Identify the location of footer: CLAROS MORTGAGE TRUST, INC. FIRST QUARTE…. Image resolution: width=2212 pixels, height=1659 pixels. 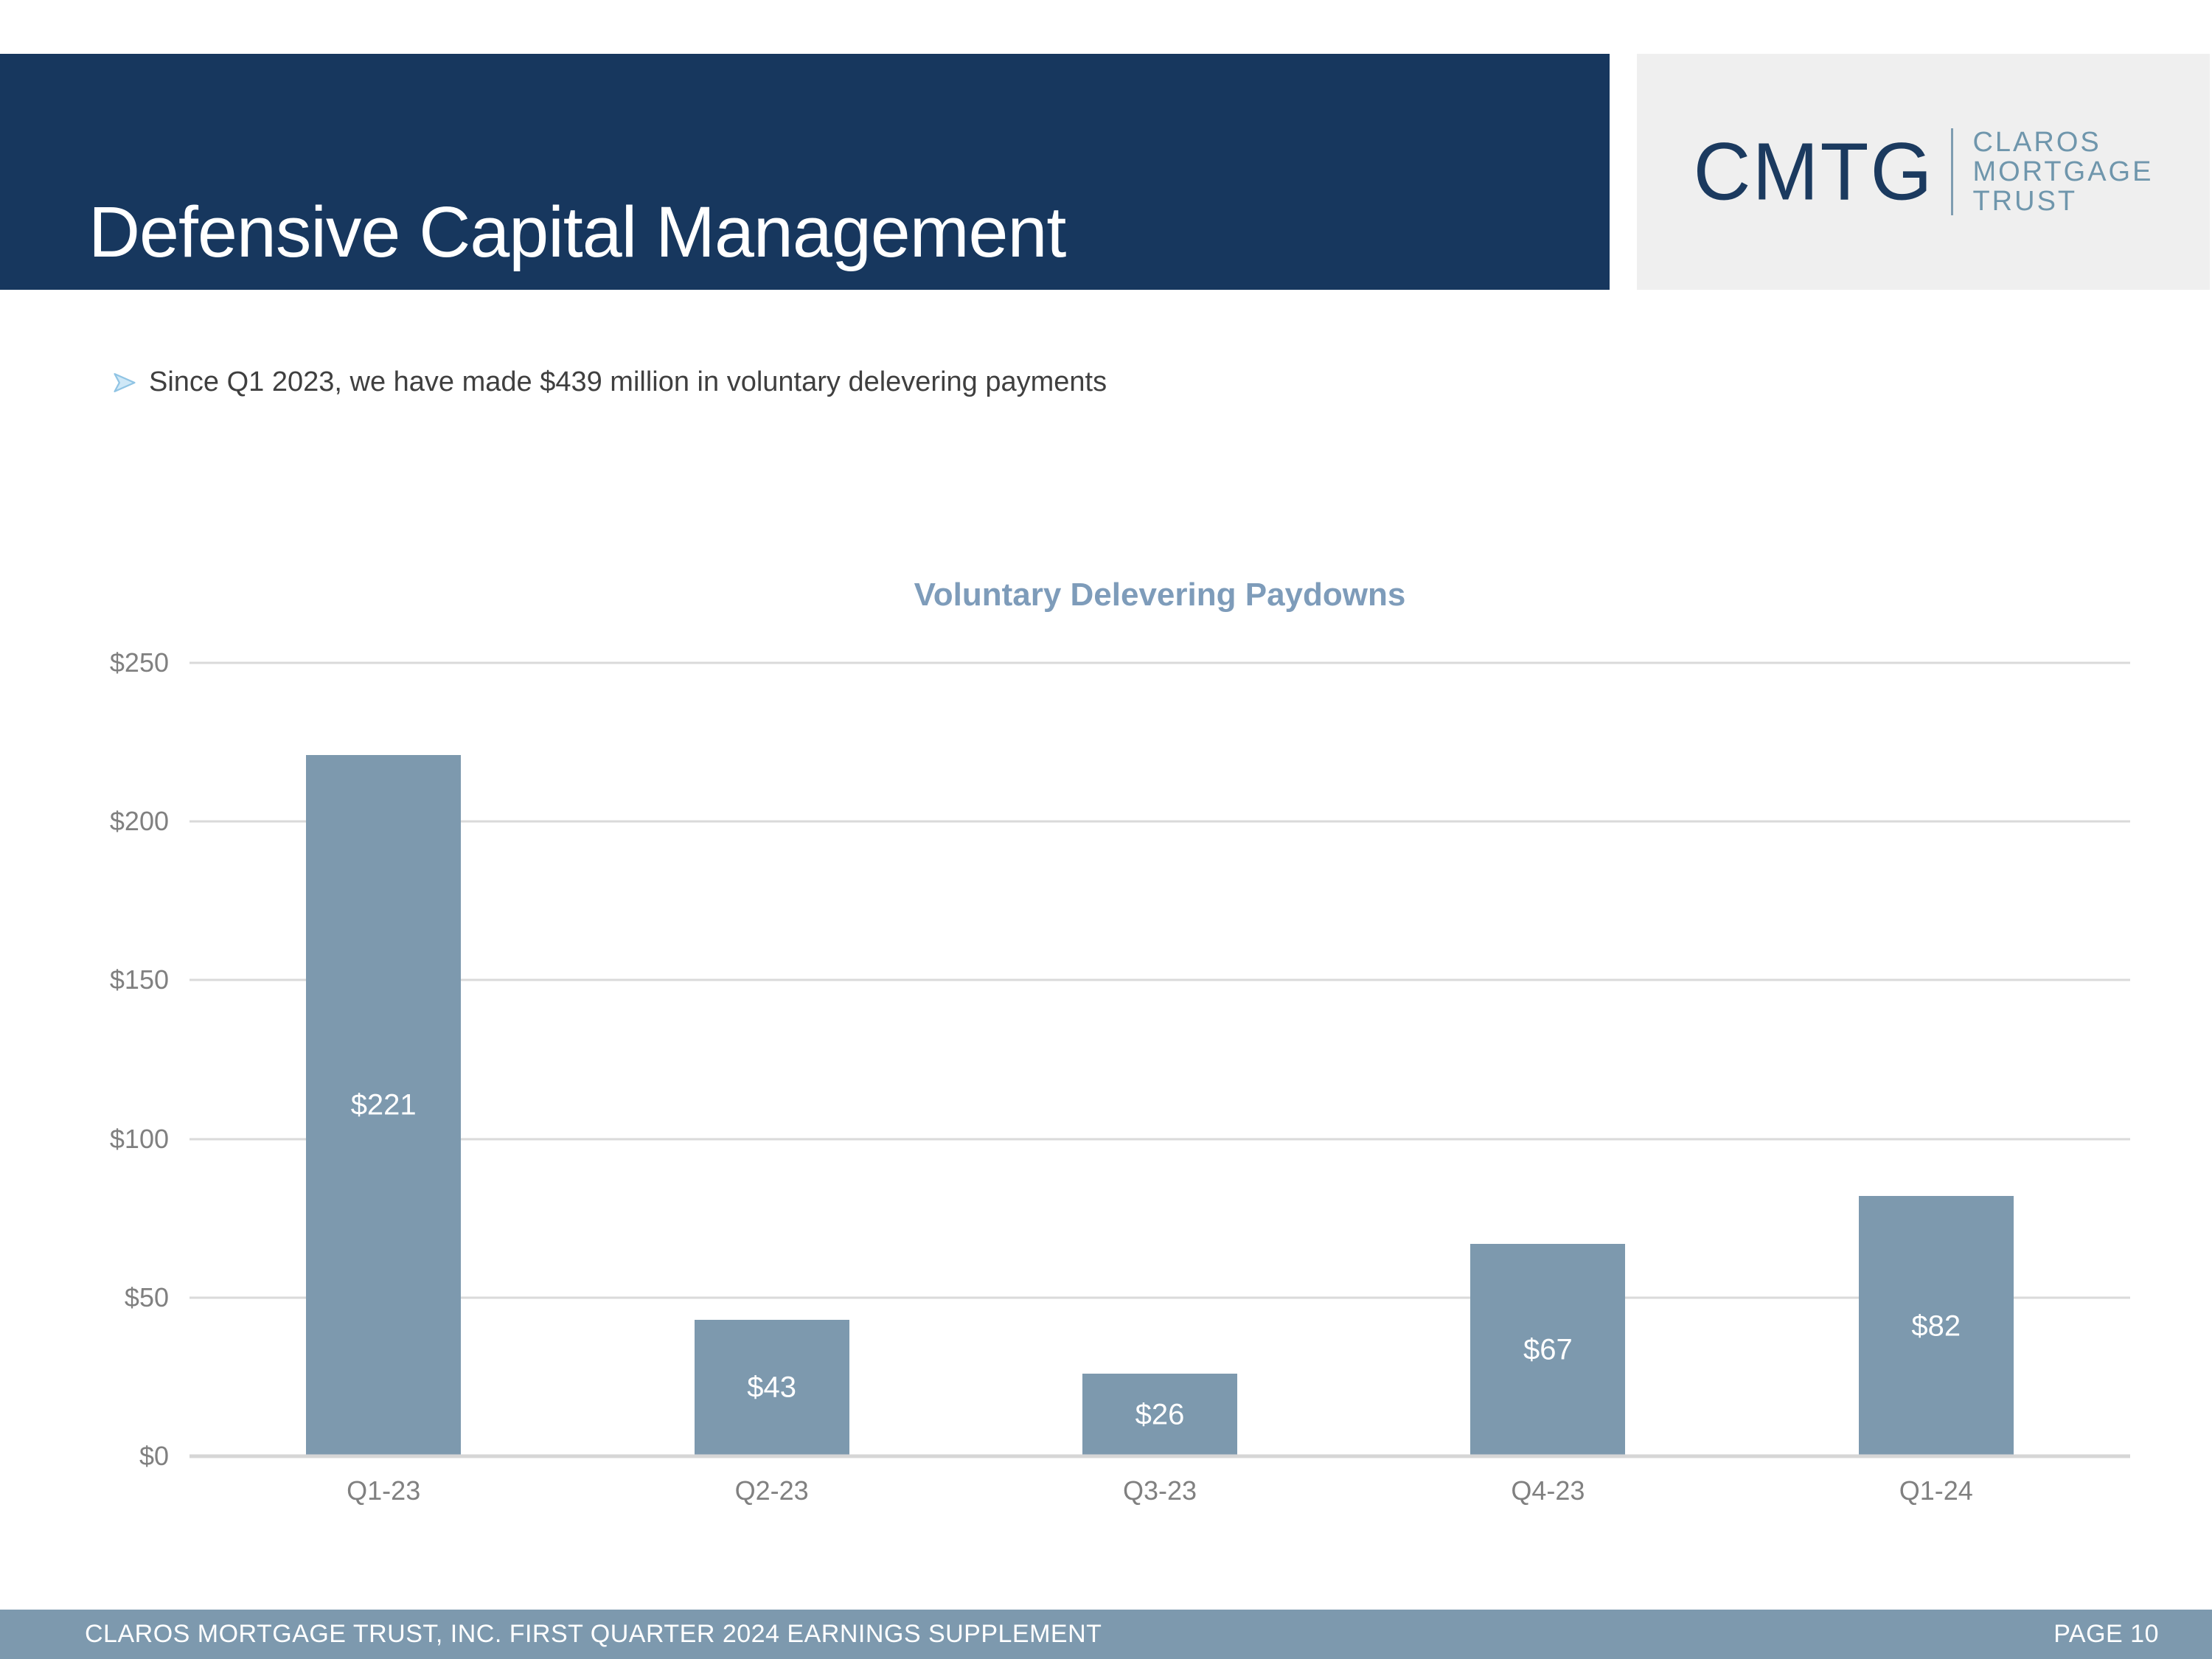
(1106, 1634).